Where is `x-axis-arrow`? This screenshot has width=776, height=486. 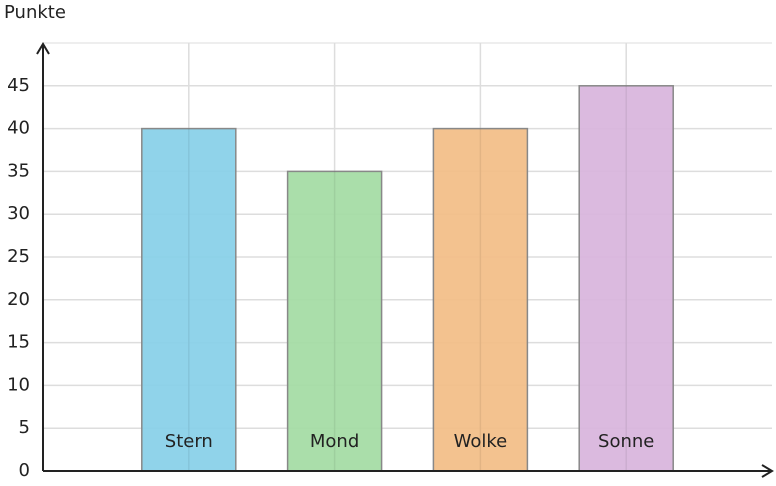
x-axis-arrow is located at coordinates (767, 471).